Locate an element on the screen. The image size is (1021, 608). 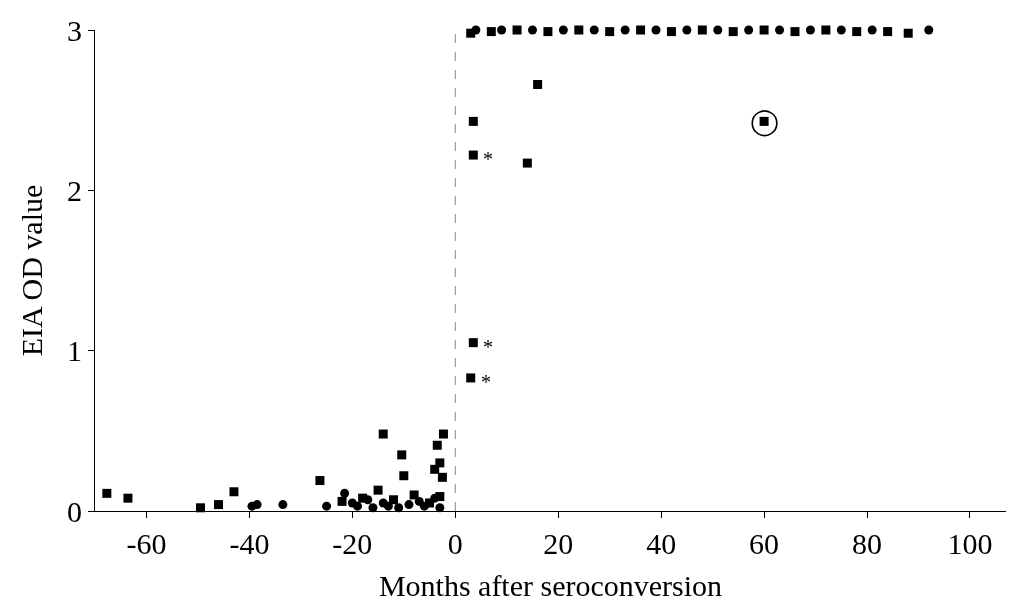
x-tick-label: -40 is located at coordinates (249, 543).